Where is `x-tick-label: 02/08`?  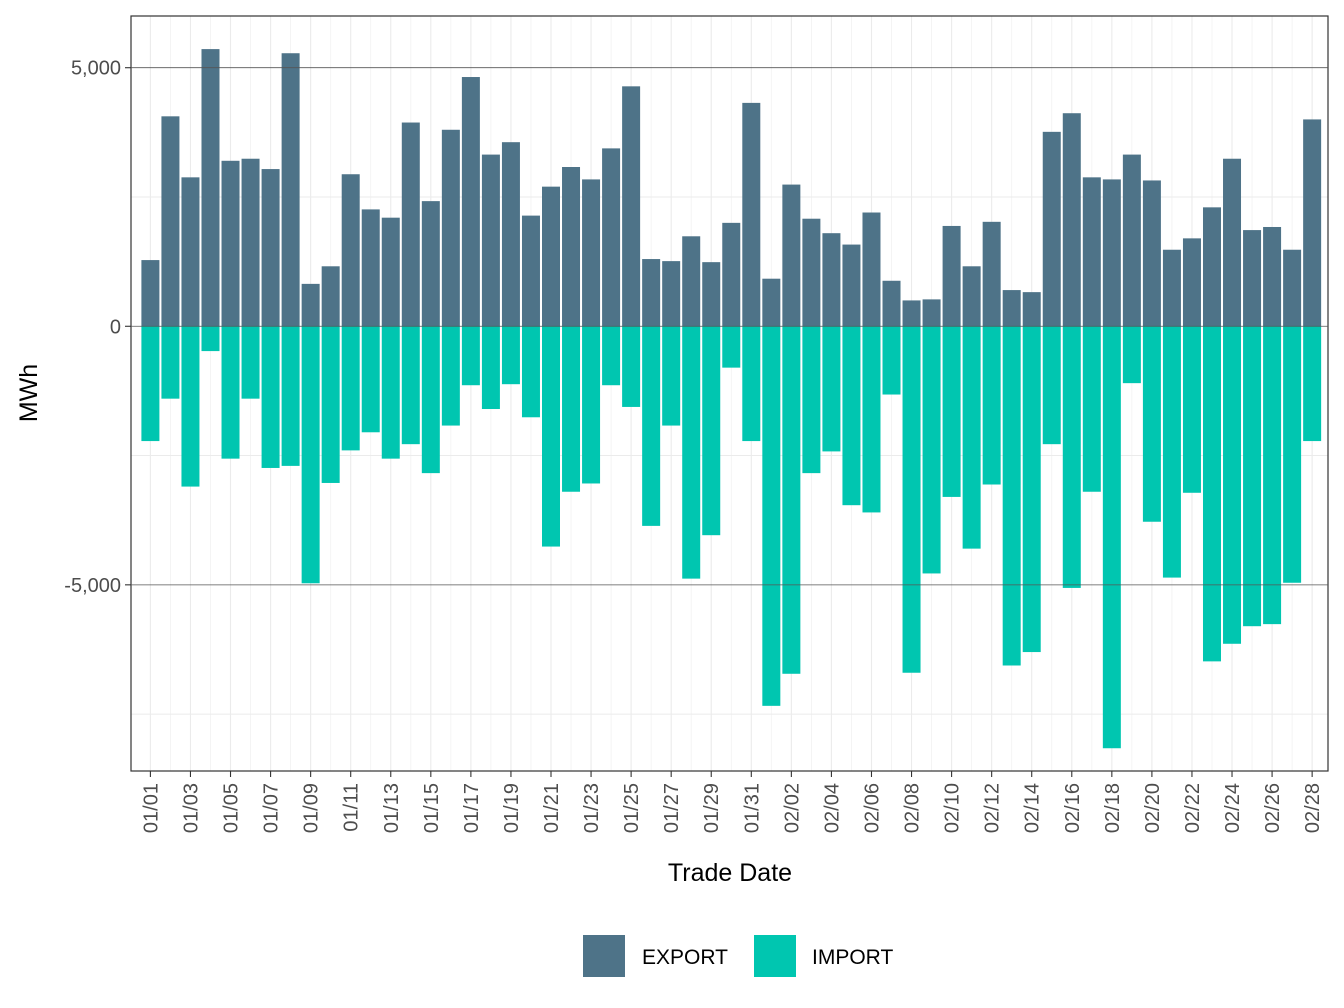 x-tick-label: 02/08 is located at coordinates (913, 808).